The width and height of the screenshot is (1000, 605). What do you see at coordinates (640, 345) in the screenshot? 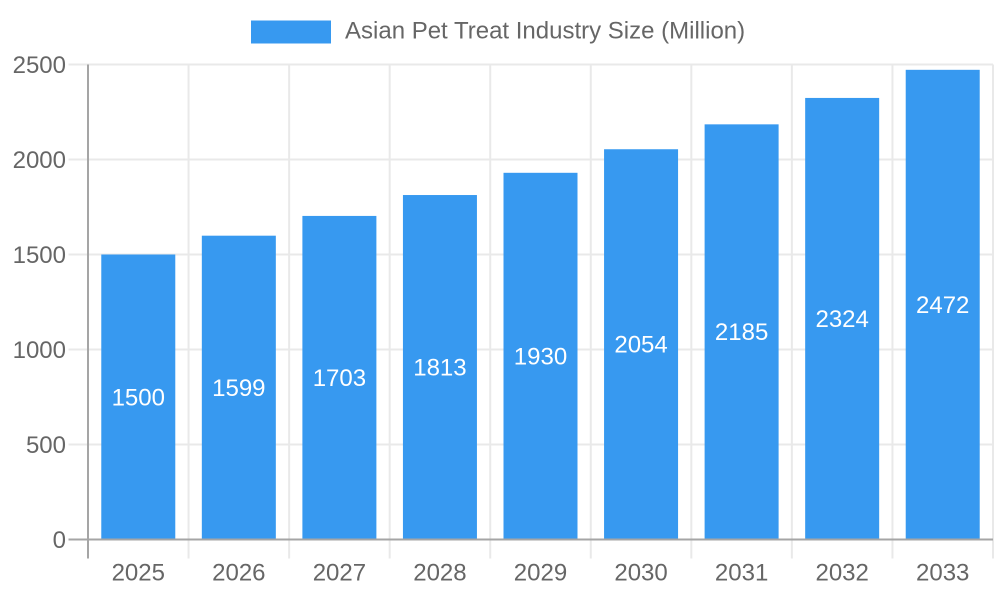
I see `svg-text: 2054` at bounding box center [640, 345].